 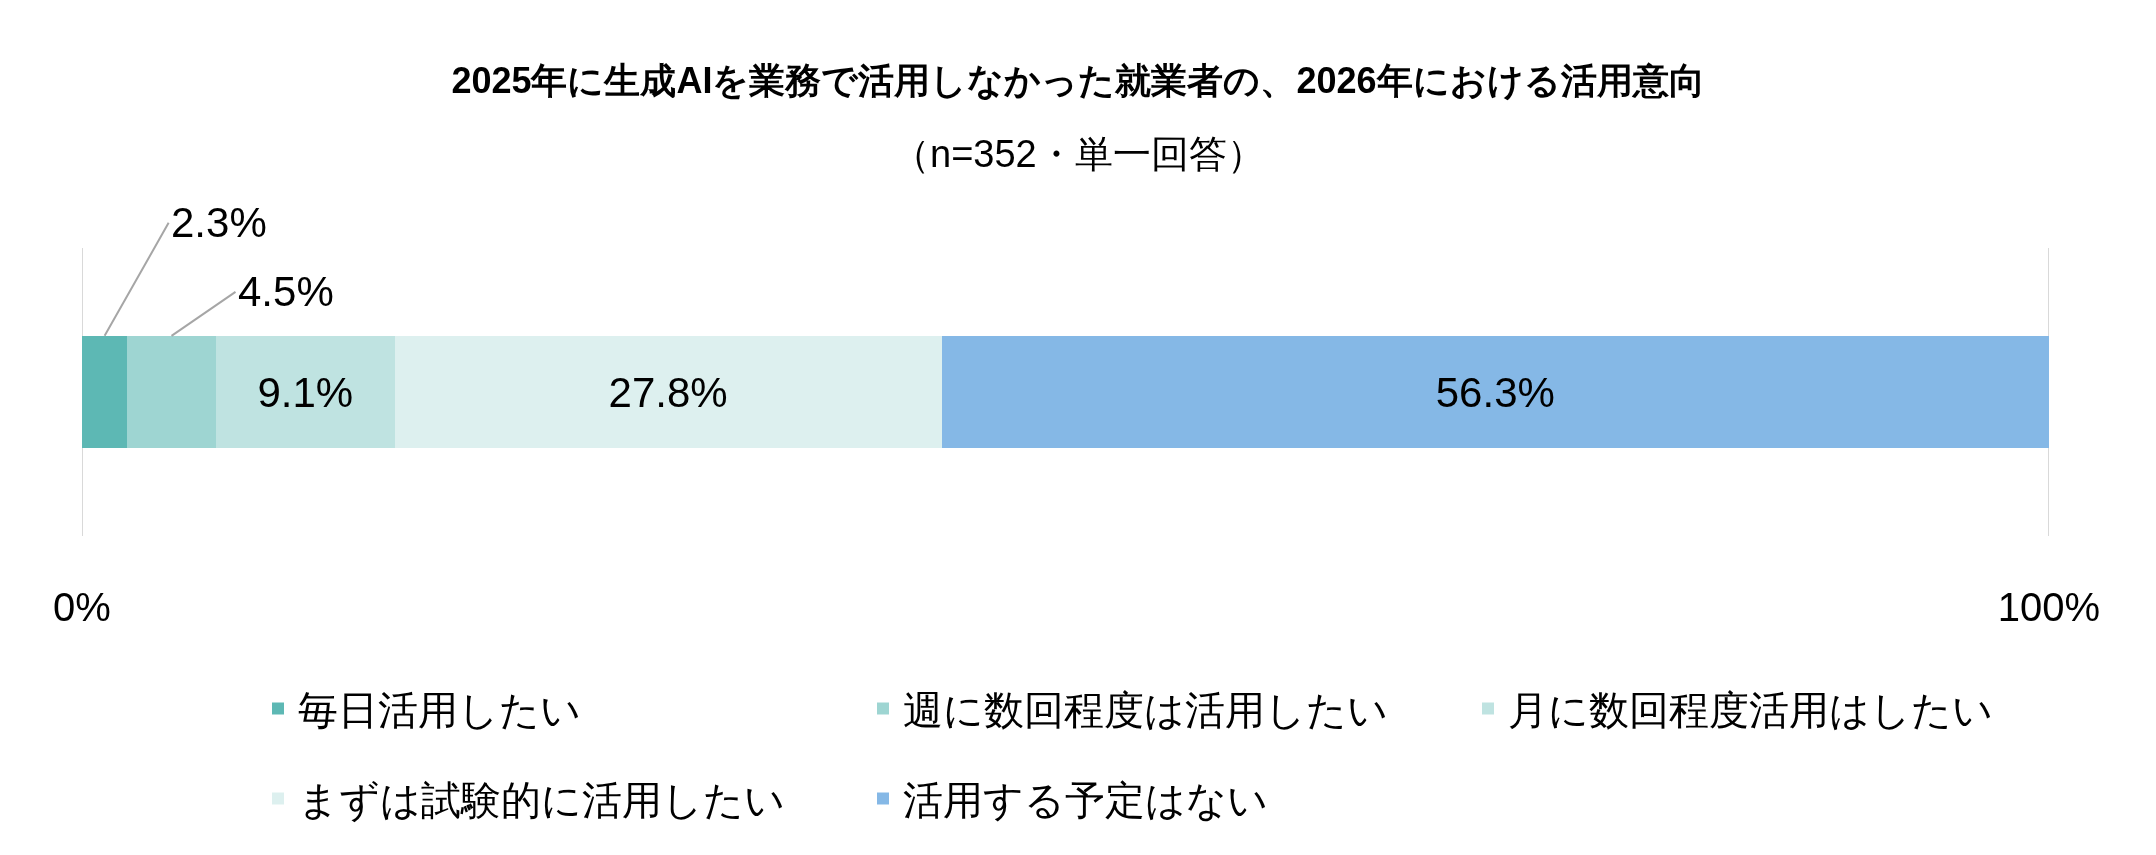 I want to click on legend-label: 活用する予定はない, so click(x=1085, y=800).